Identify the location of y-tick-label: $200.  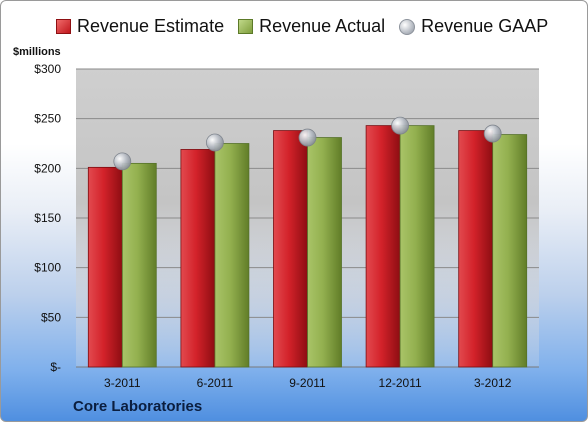
(47, 168).